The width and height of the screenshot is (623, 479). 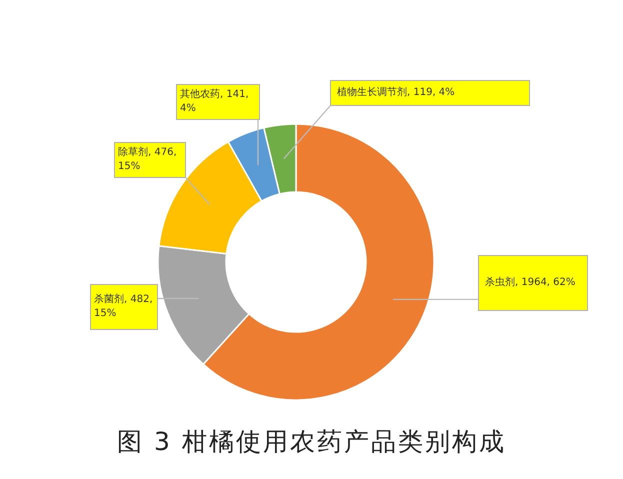 I want to click on slice-label: 除草剂, 476, 15%, so click(x=148, y=160).